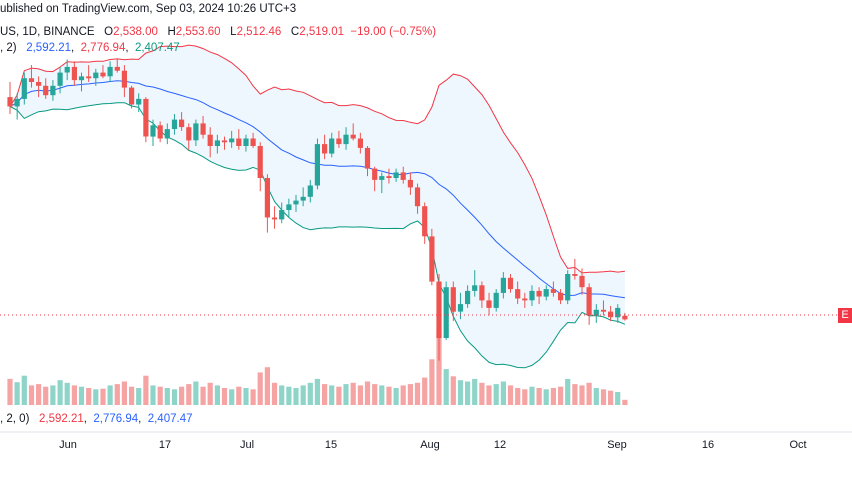  I want to click on change-value: −19.00 (−0.75%), so click(393, 32).